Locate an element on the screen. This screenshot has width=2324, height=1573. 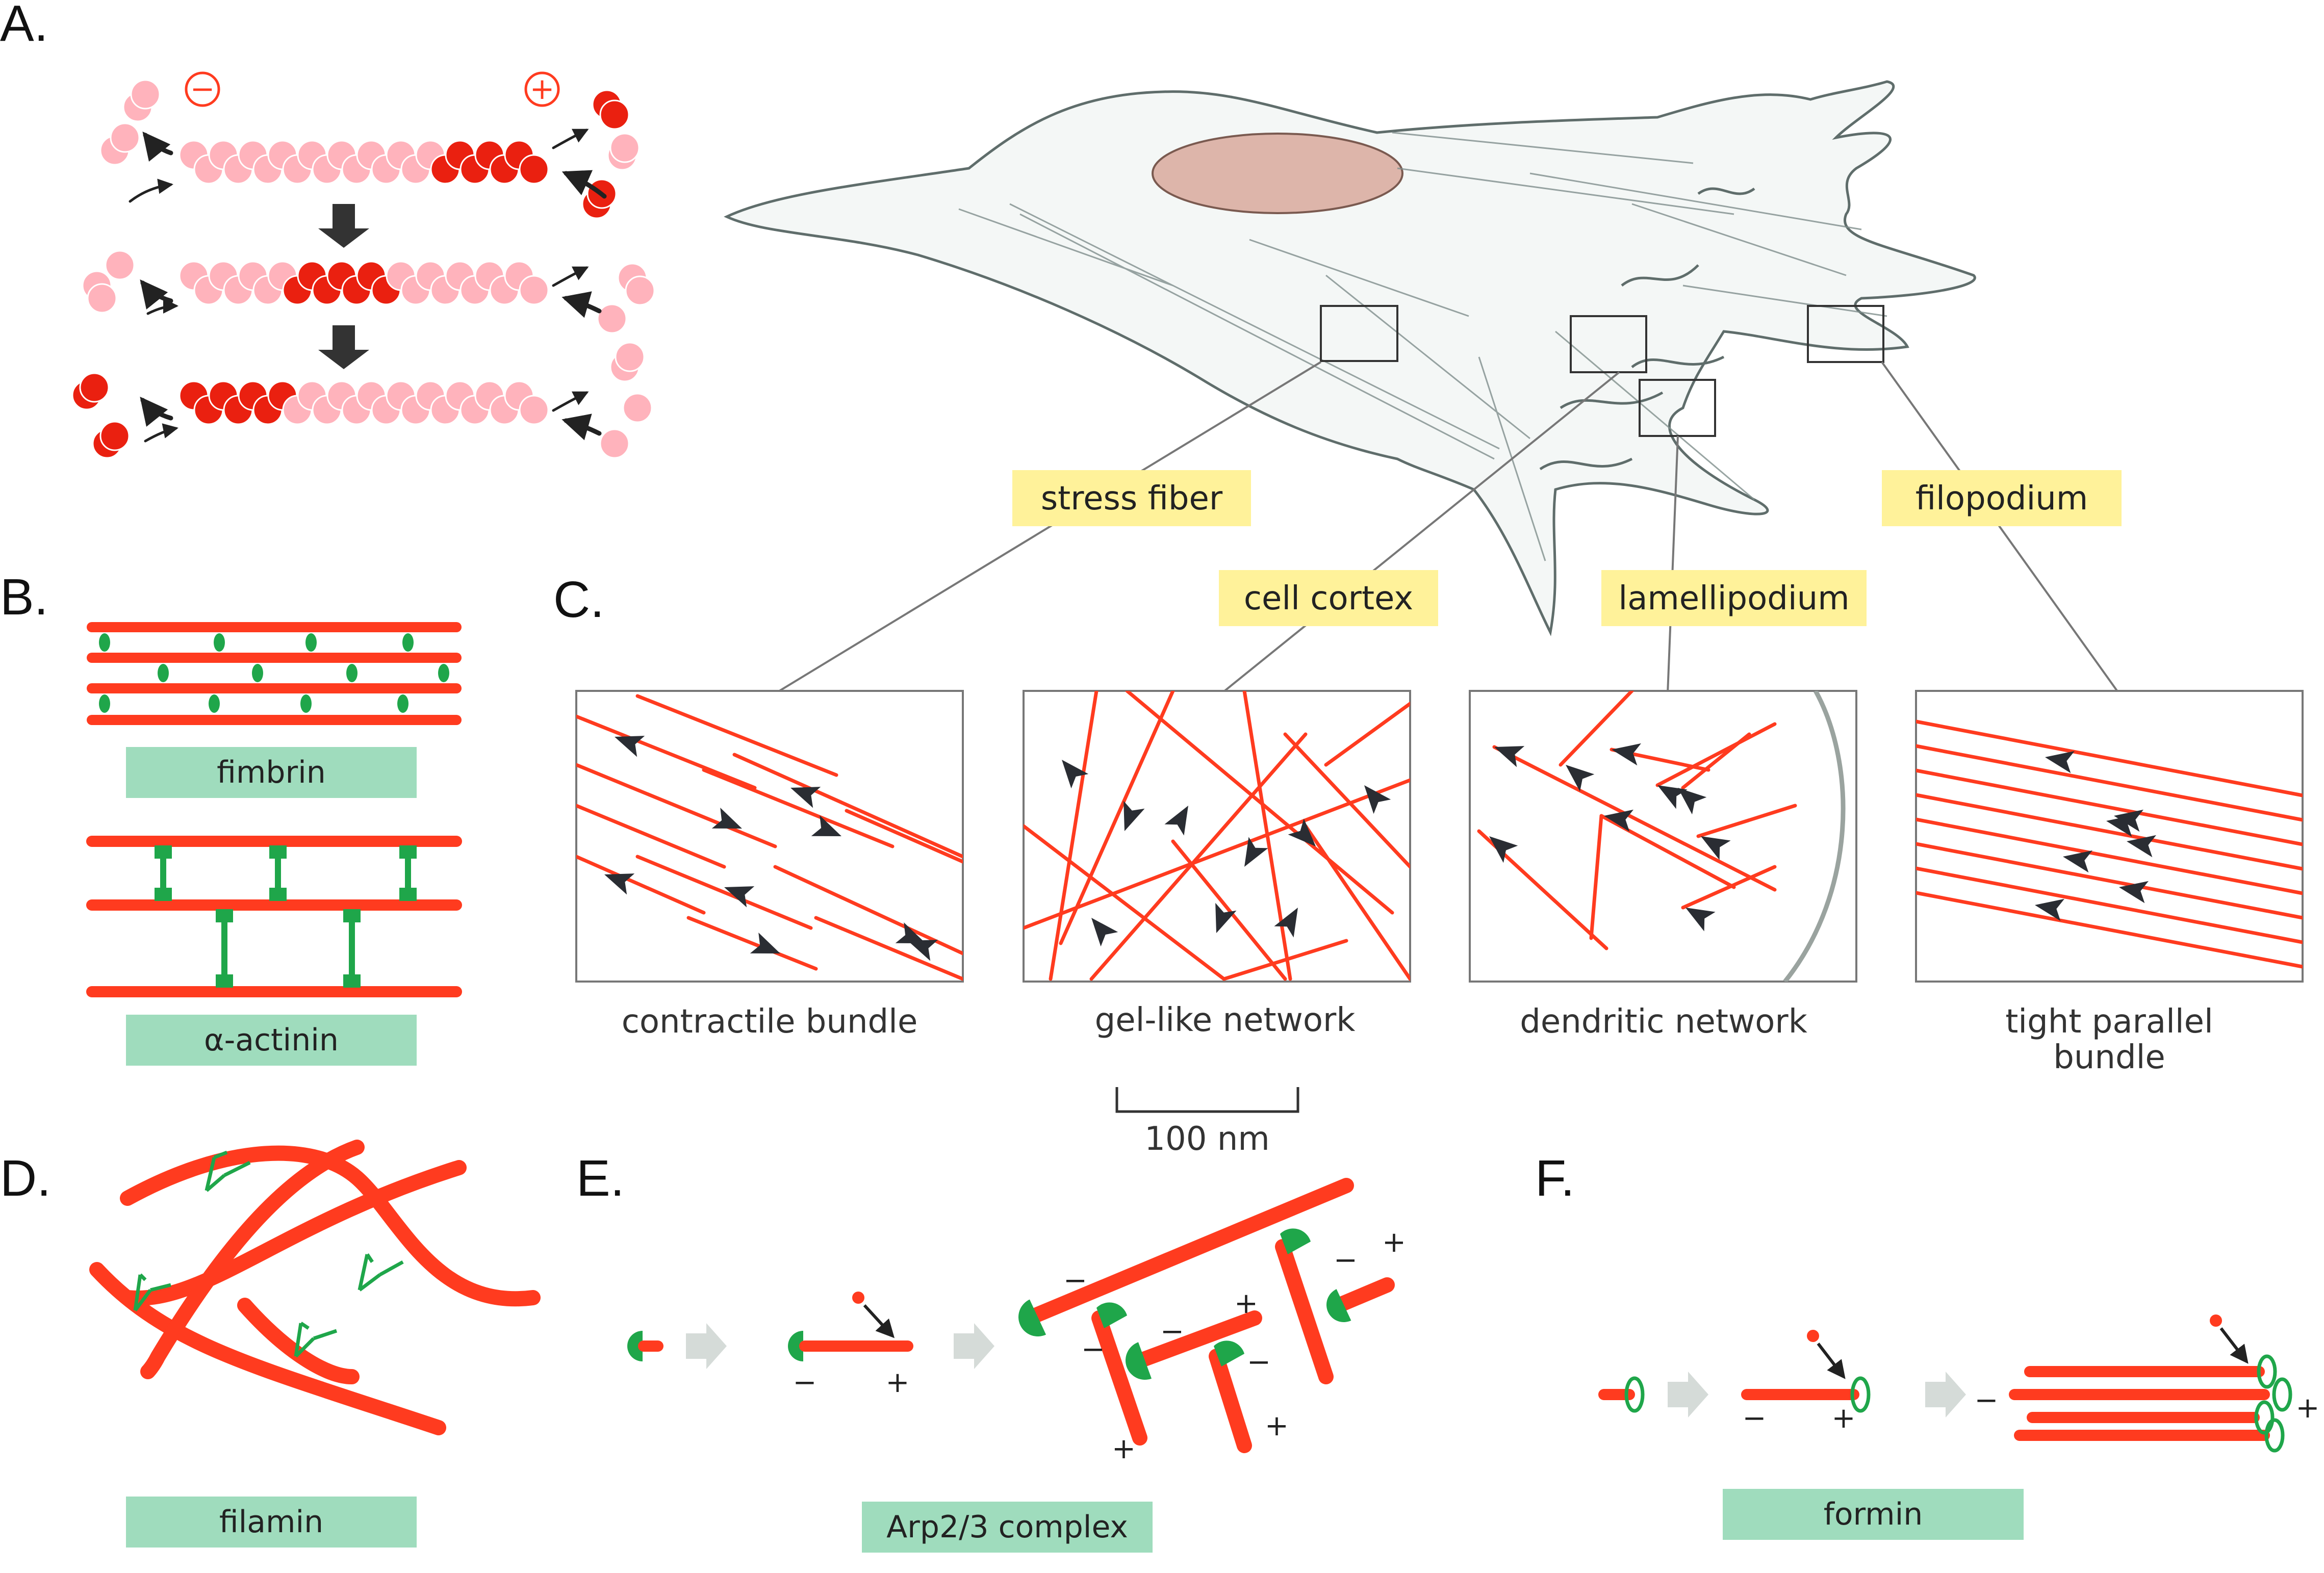
label-stress-fiber: stress fiber is located at coordinates (1132, 499).